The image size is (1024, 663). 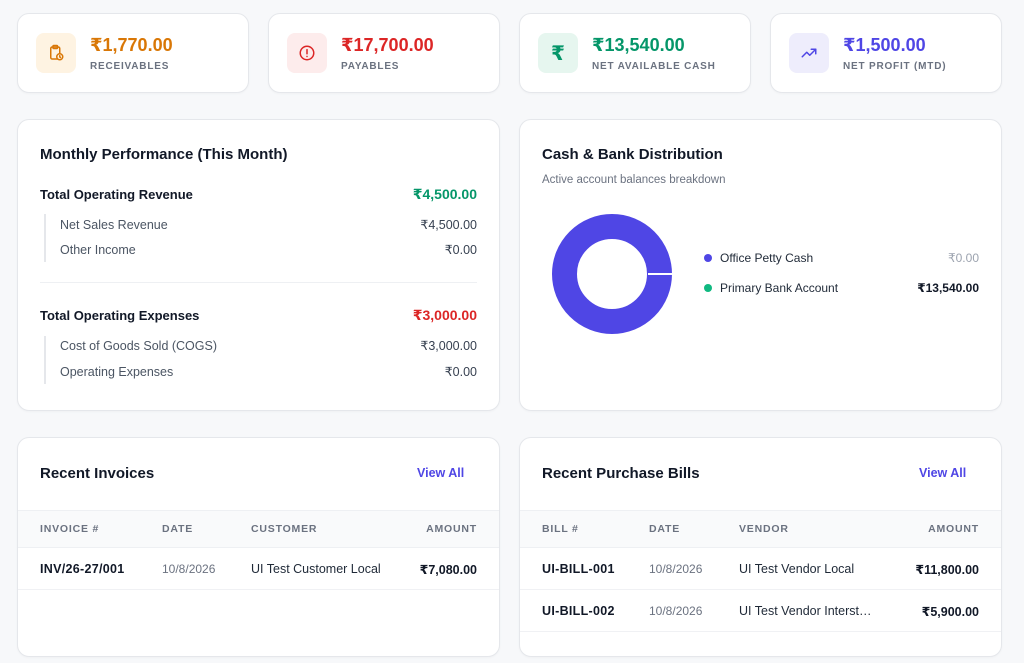 I want to click on kpi-card-receivables: ₹1,770.00 RECEIVABLES, so click(x=133, y=53).